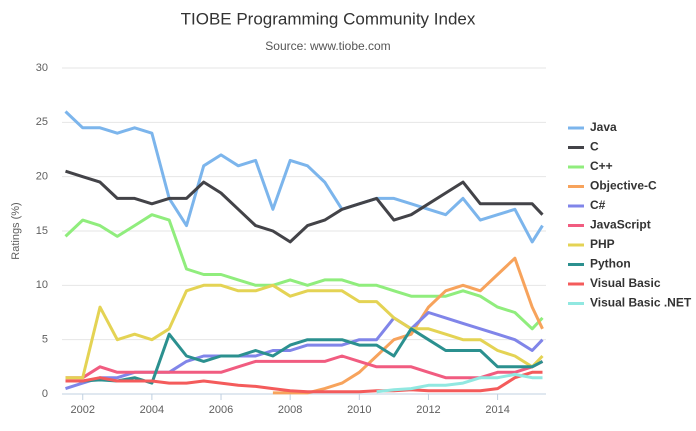  What do you see at coordinates (610, 264) in the screenshot?
I see `legend-label: Python` at bounding box center [610, 264].